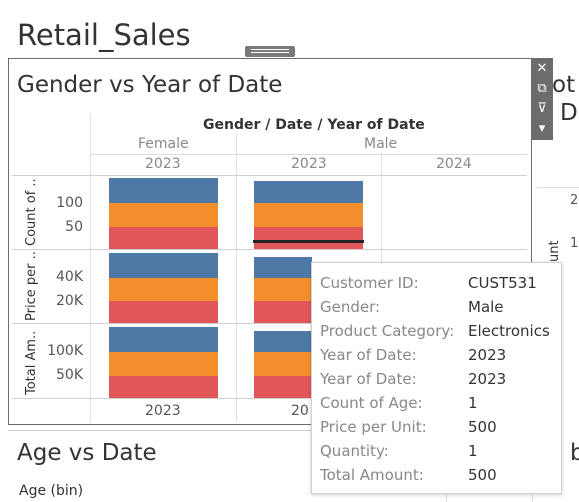 This screenshot has width=579, height=502. I want to click on axis-tick: 40K, so click(69, 277).